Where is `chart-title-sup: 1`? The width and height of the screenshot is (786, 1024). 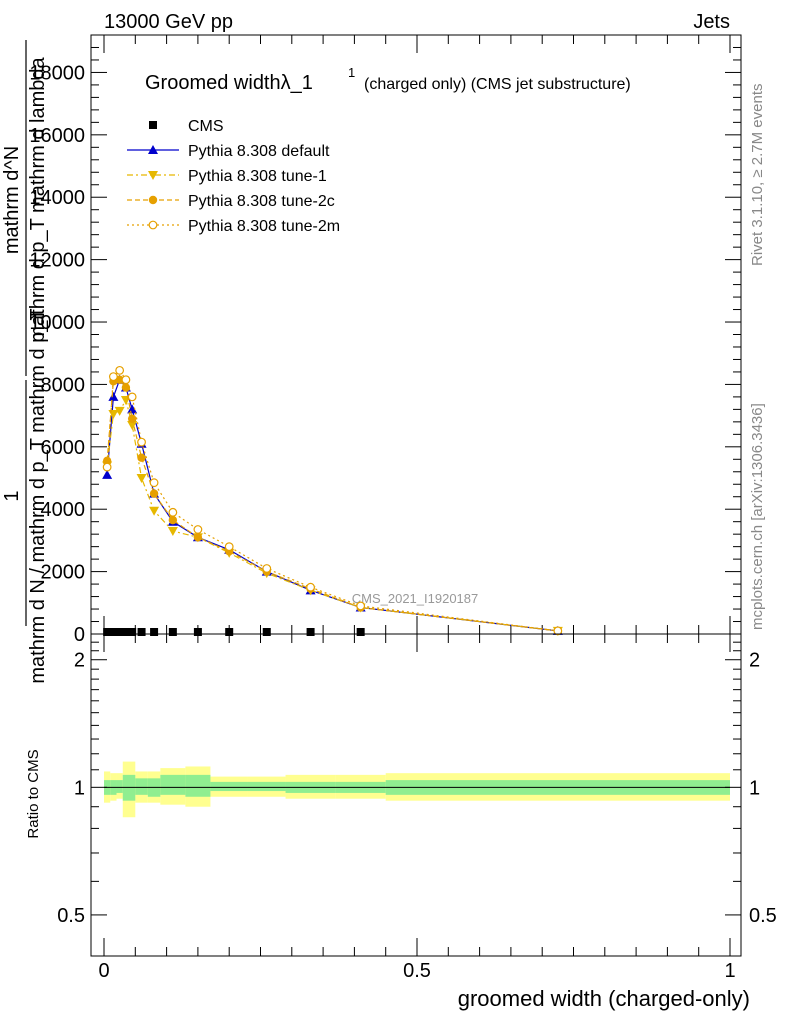 chart-title-sup: 1 is located at coordinates (351, 72).